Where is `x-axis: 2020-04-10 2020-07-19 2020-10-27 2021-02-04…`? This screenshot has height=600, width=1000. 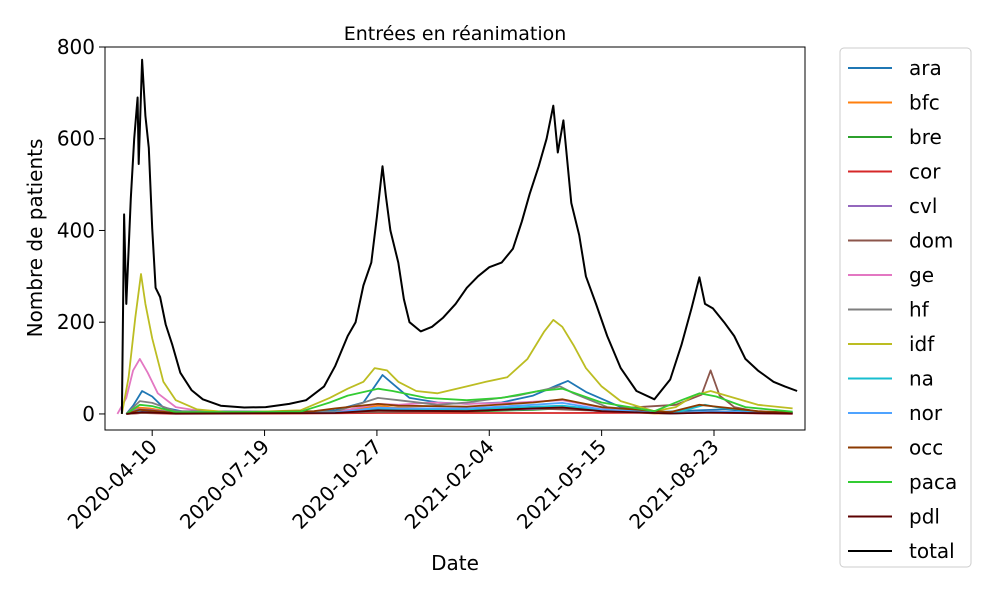 x-axis: 2020-04-10 2020-07-19 2020-10-27 2021-02-04… is located at coordinates (393, 482).